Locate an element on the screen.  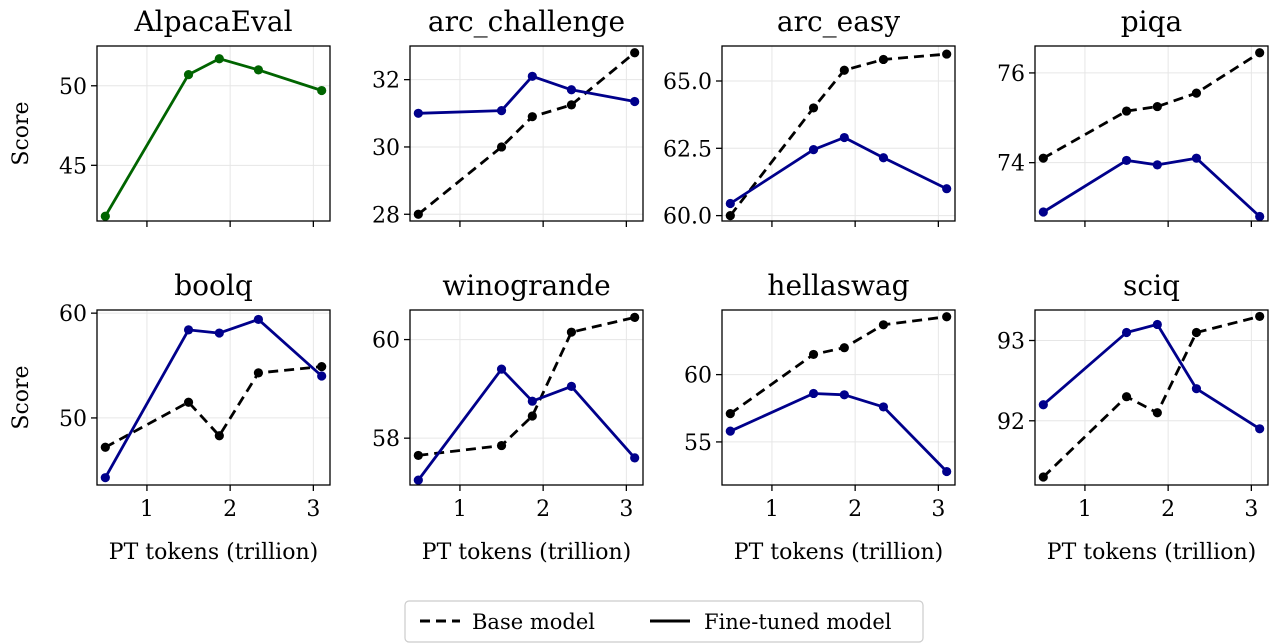
x-tick-label: 2 is located at coordinates (230, 509).